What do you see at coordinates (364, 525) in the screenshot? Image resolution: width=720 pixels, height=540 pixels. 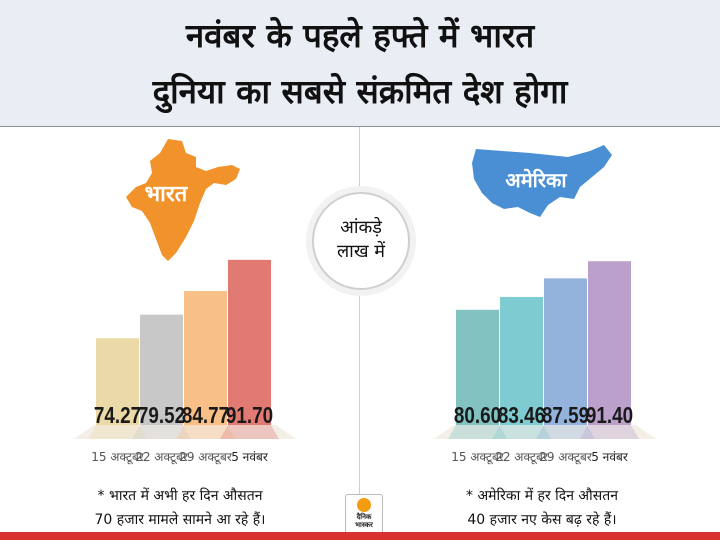 I see `logo-line-2: भास्कर` at bounding box center [364, 525].